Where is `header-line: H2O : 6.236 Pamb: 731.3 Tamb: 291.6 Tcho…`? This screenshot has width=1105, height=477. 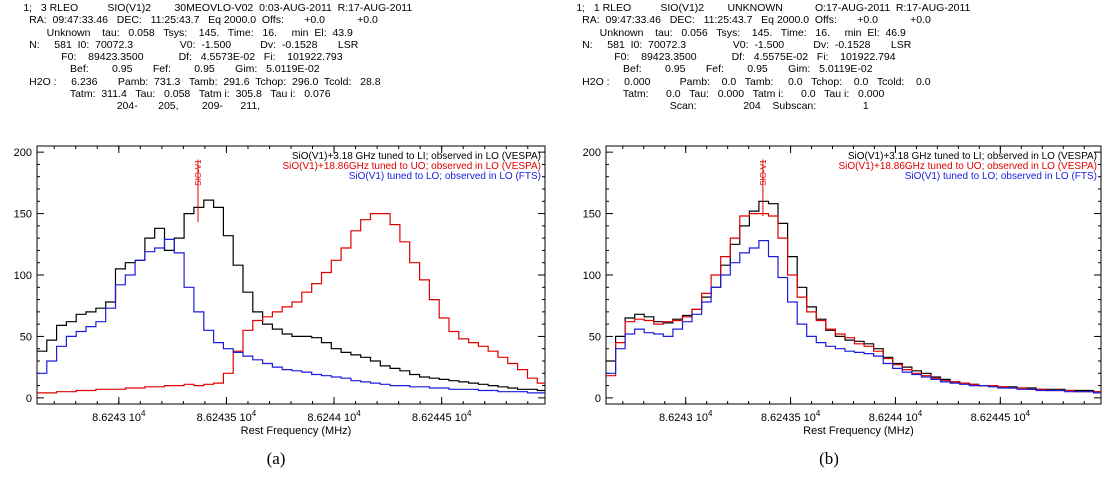
header-line: H2O : 6.236 Pamb: 731.3 Tamb: 291.6 Tcho… is located at coordinates (190, 81).